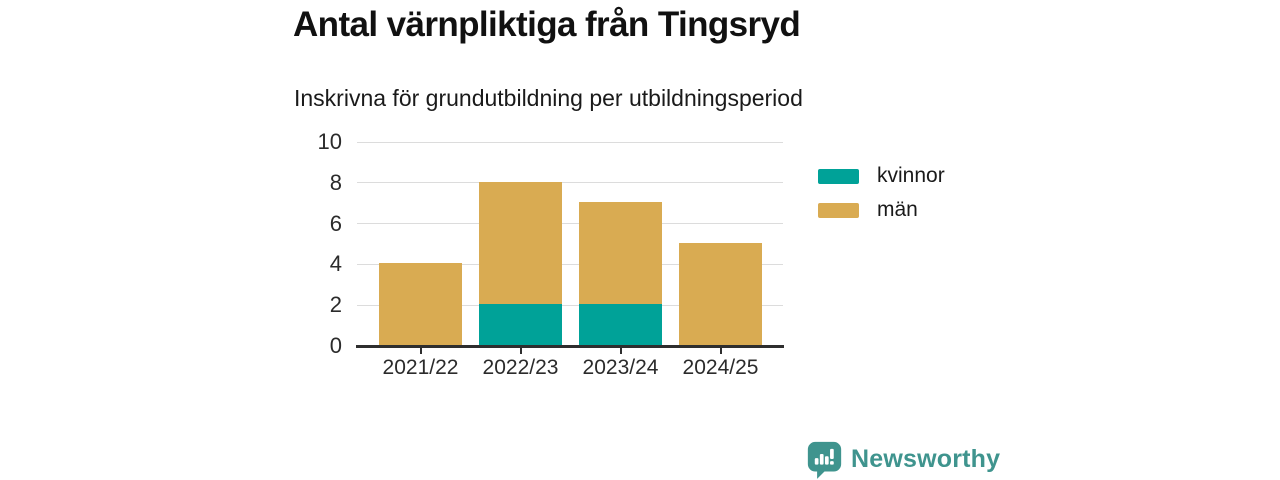 Image resolution: width=1280 pixels, height=480 pixels. Describe the element at coordinates (335, 182) in the screenshot. I see `y-tick-label: 8` at that location.